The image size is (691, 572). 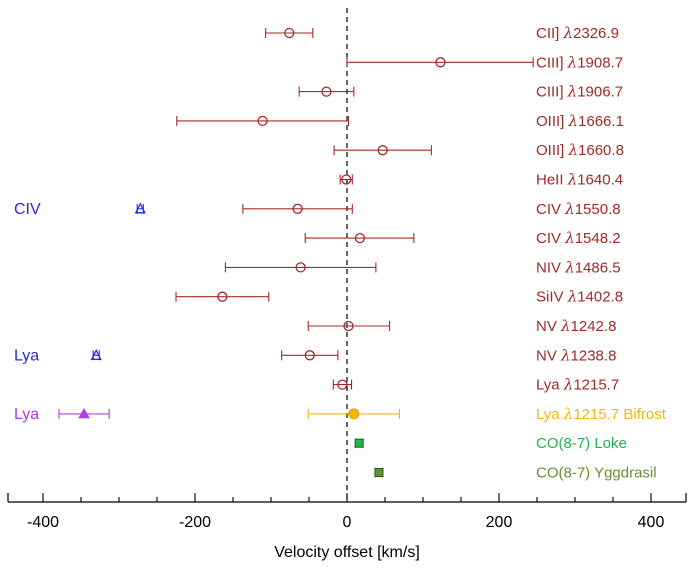 What do you see at coordinates (651, 522) in the screenshot?
I see `x-tick-label: 400` at bounding box center [651, 522].